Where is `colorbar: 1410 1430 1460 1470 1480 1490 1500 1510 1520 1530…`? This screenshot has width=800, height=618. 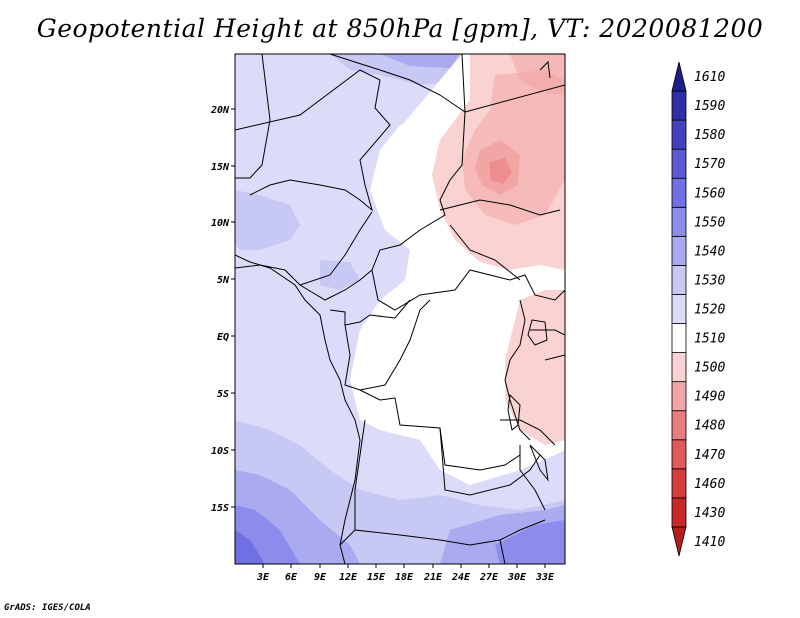
colorbar: 1410 1430 1460 1470 1480 1490 1500 1510 1520 1530… is located at coordinates (698, 309).